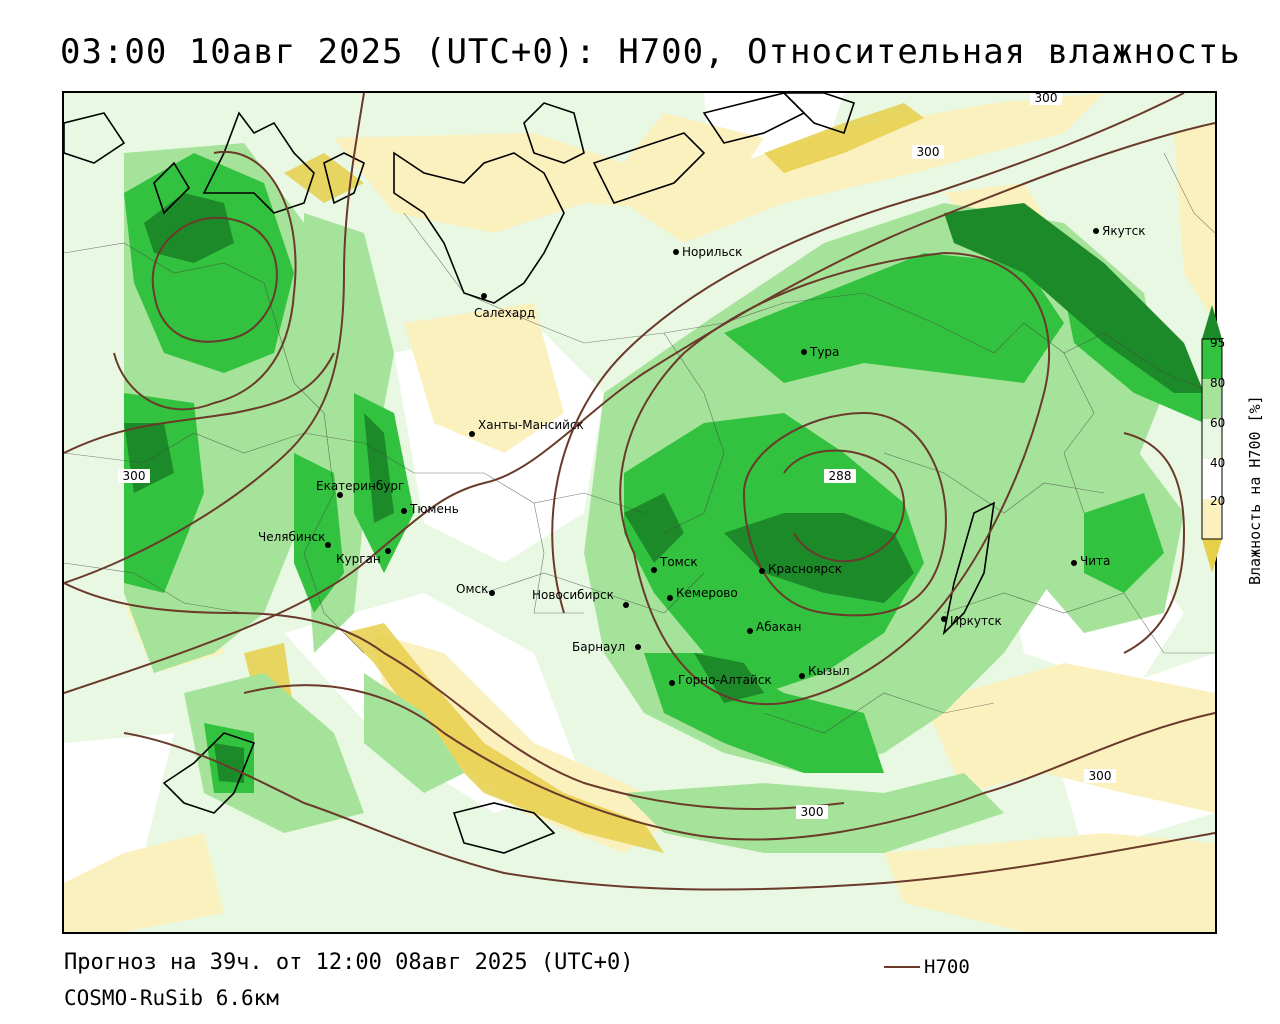 The image size is (1280, 1024). I want to click on colorbar-tick: 80, so click(1217, 383).